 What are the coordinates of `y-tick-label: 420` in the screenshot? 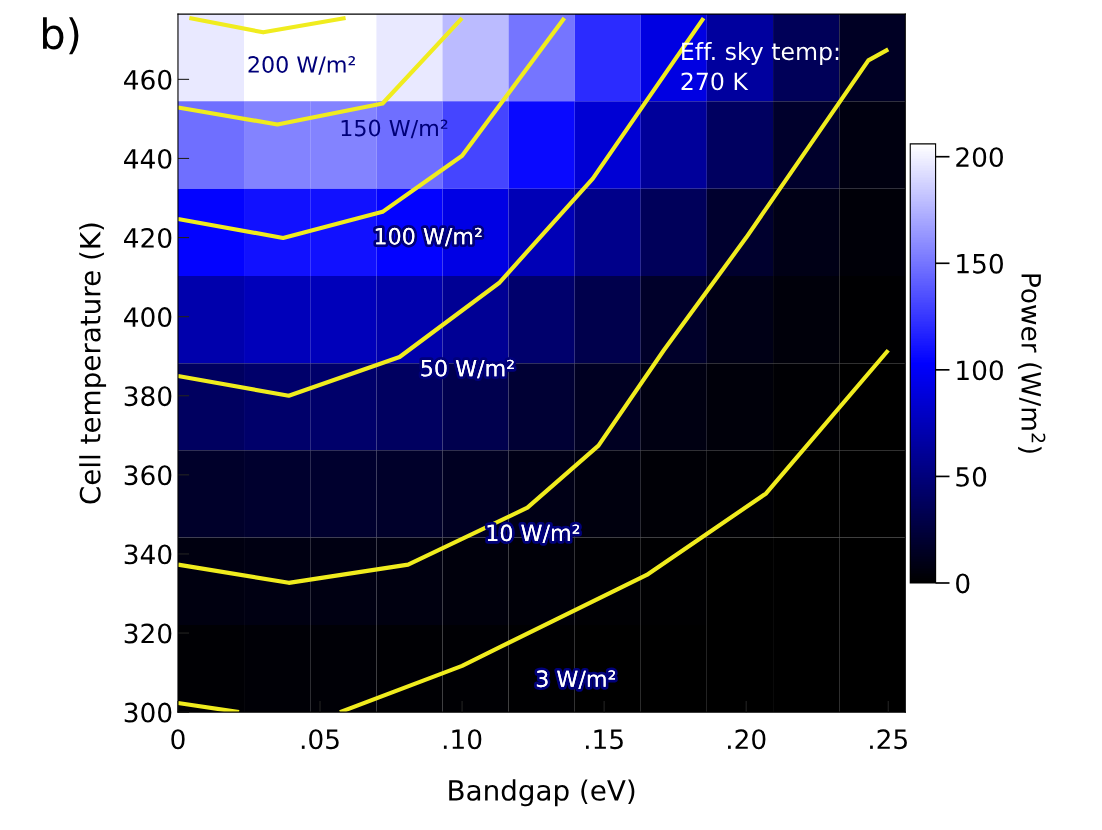 It's located at (148, 238).